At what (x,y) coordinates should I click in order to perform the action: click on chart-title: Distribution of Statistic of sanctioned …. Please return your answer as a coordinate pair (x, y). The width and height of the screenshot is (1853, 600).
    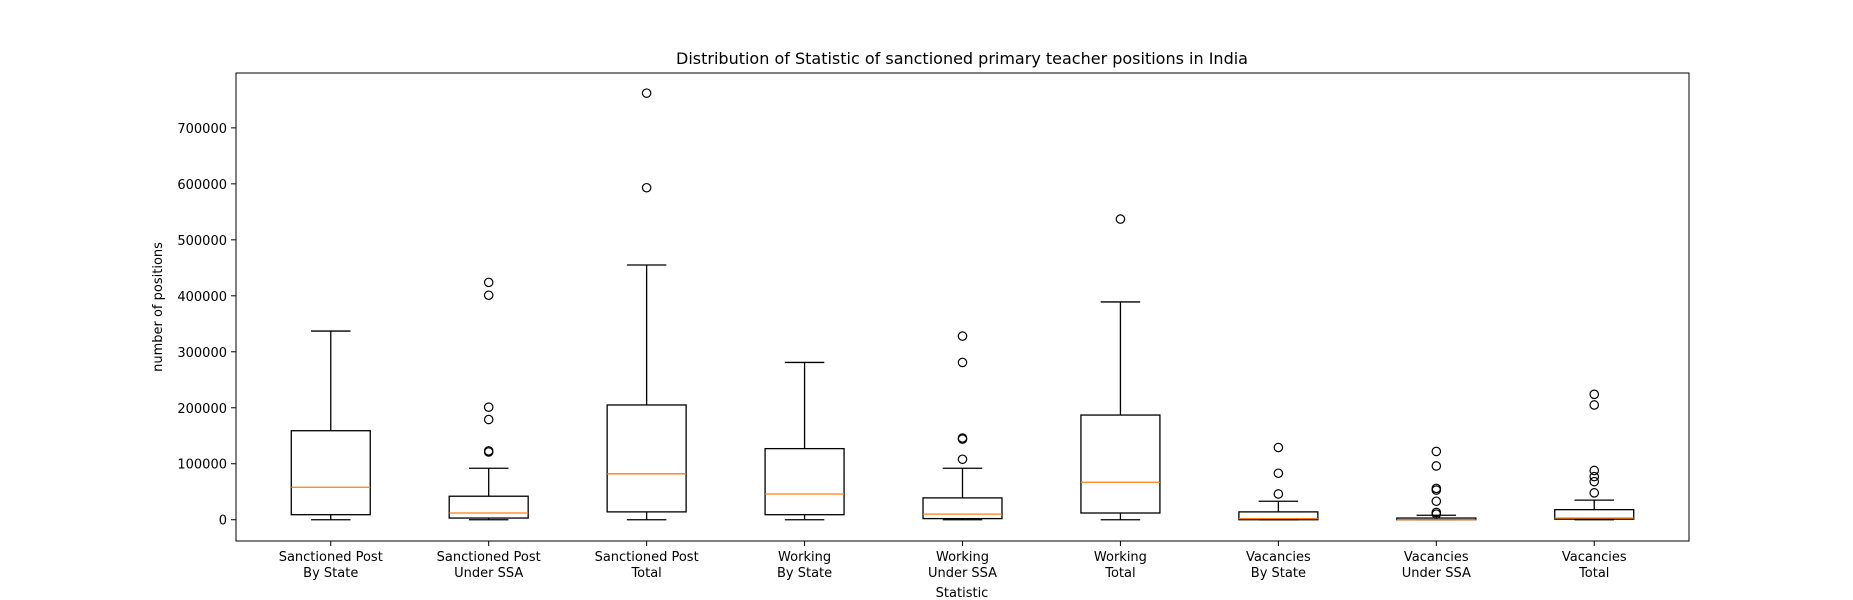
    Looking at the image, I should click on (962, 58).